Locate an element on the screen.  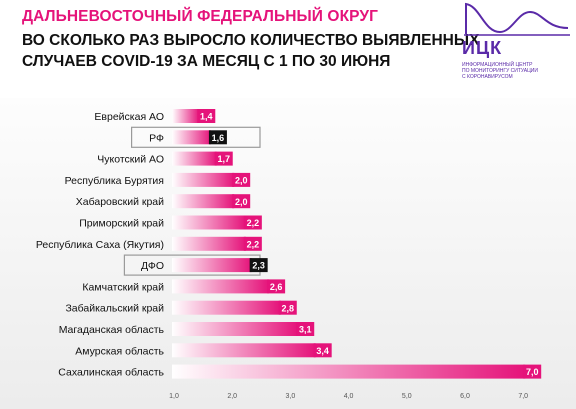
x-tick-label: 7,0 is located at coordinates (523, 396).